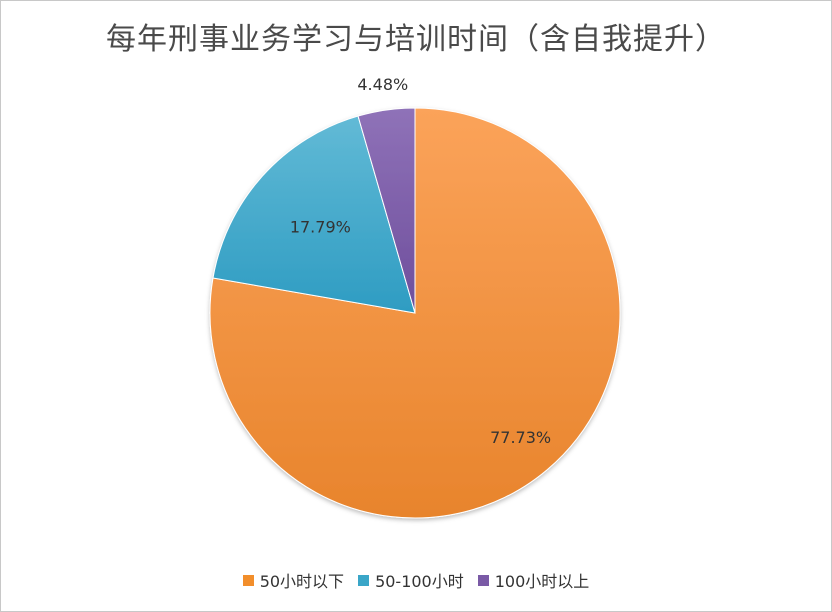  I want to click on data-label-1: 77.73%, so click(520, 437).